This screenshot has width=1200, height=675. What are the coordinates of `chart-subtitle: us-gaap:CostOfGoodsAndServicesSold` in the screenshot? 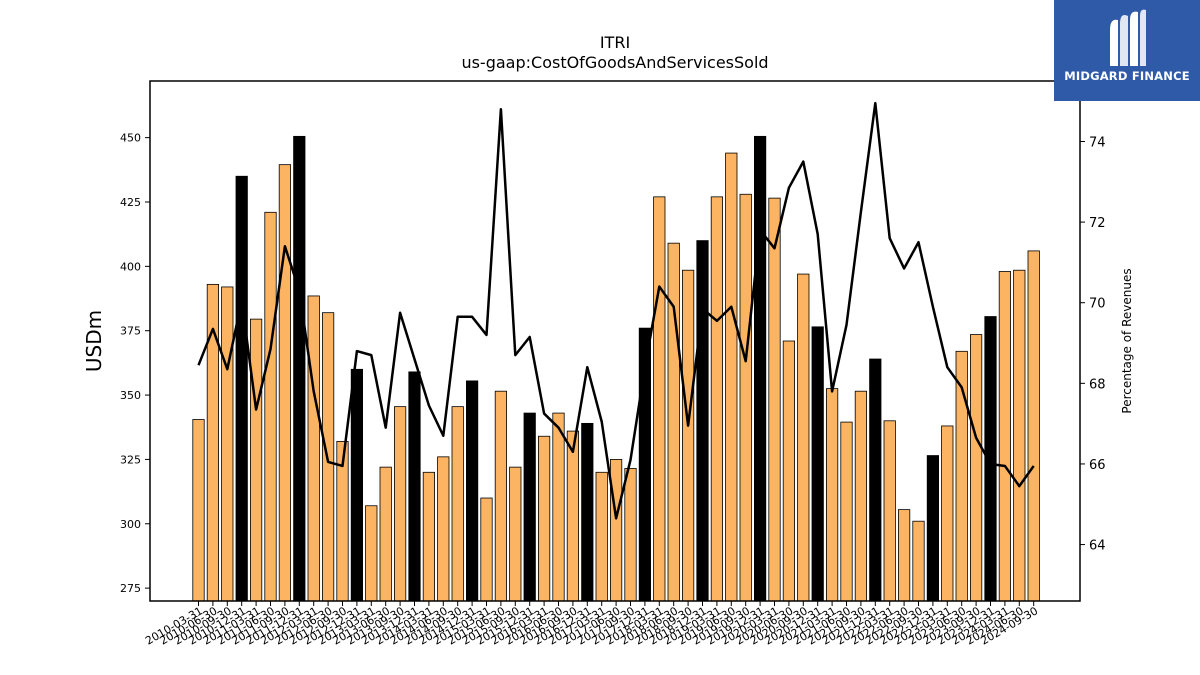 It's located at (614, 62).